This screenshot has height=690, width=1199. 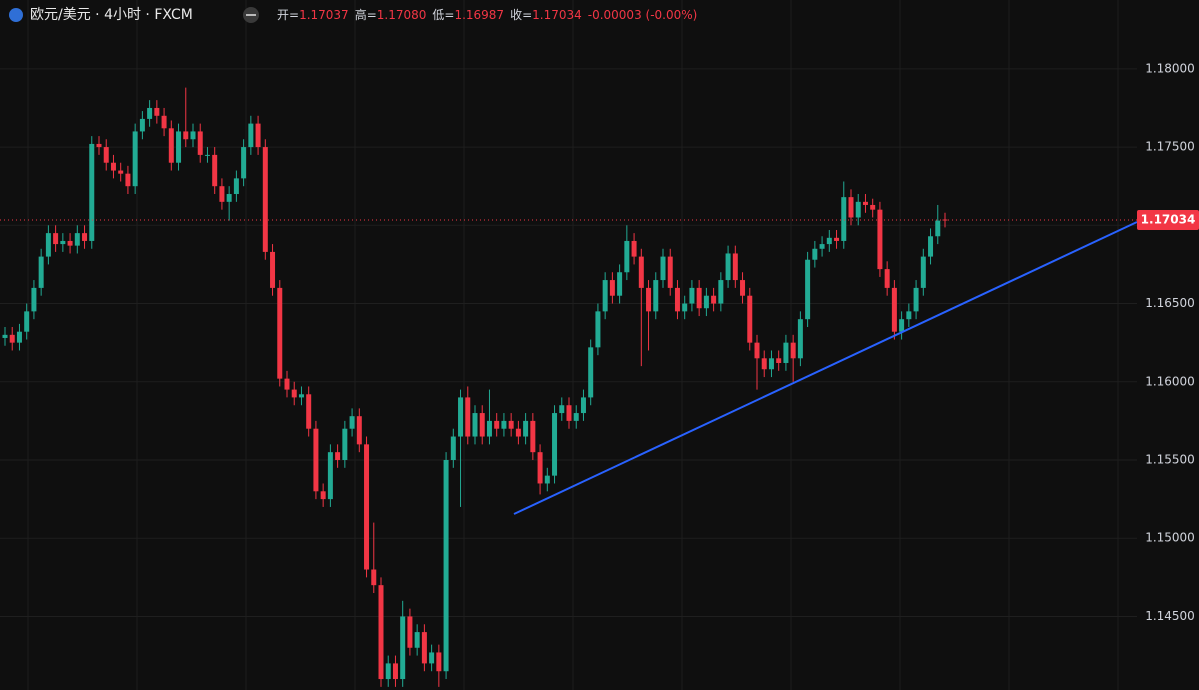 What do you see at coordinates (521, 15) in the screenshot?
I see `field-label: 收=` at bounding box center [521, 15].